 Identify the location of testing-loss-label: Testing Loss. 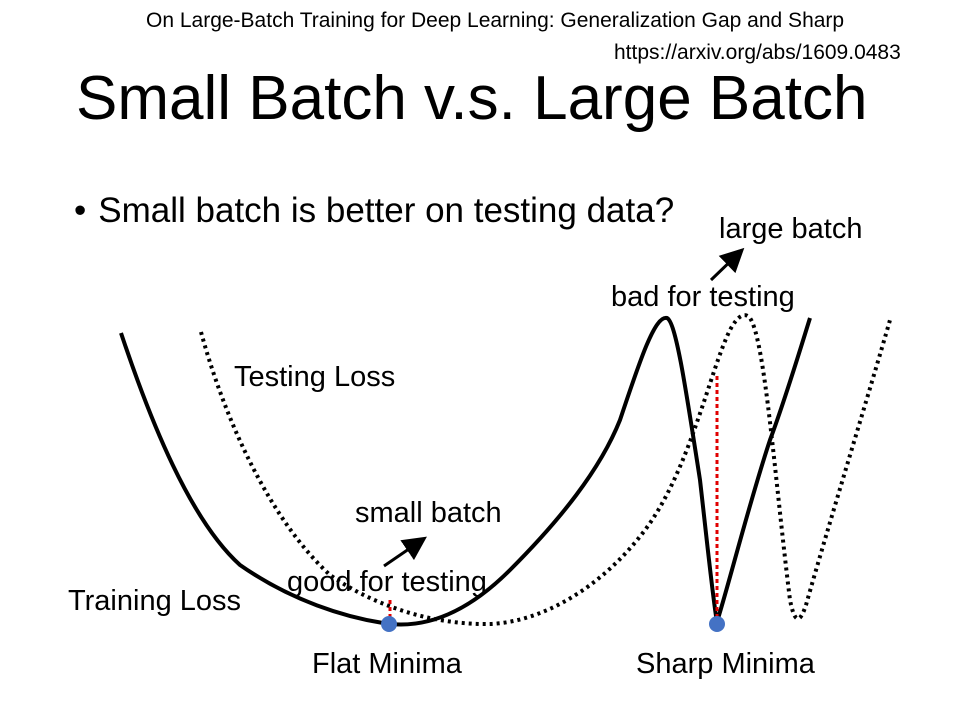
(314, 377).